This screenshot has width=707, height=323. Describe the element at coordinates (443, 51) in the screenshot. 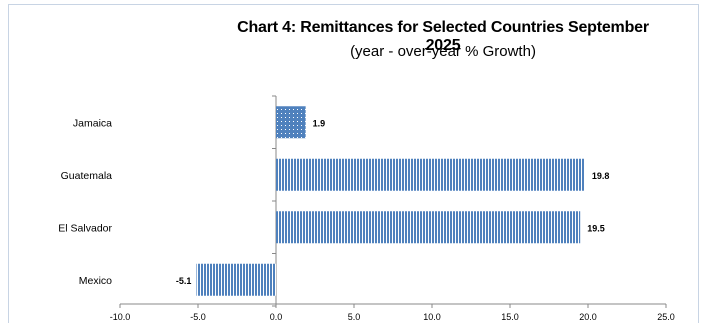

I see `chart-subtitle: (year - over-year % Growth)` at that location.